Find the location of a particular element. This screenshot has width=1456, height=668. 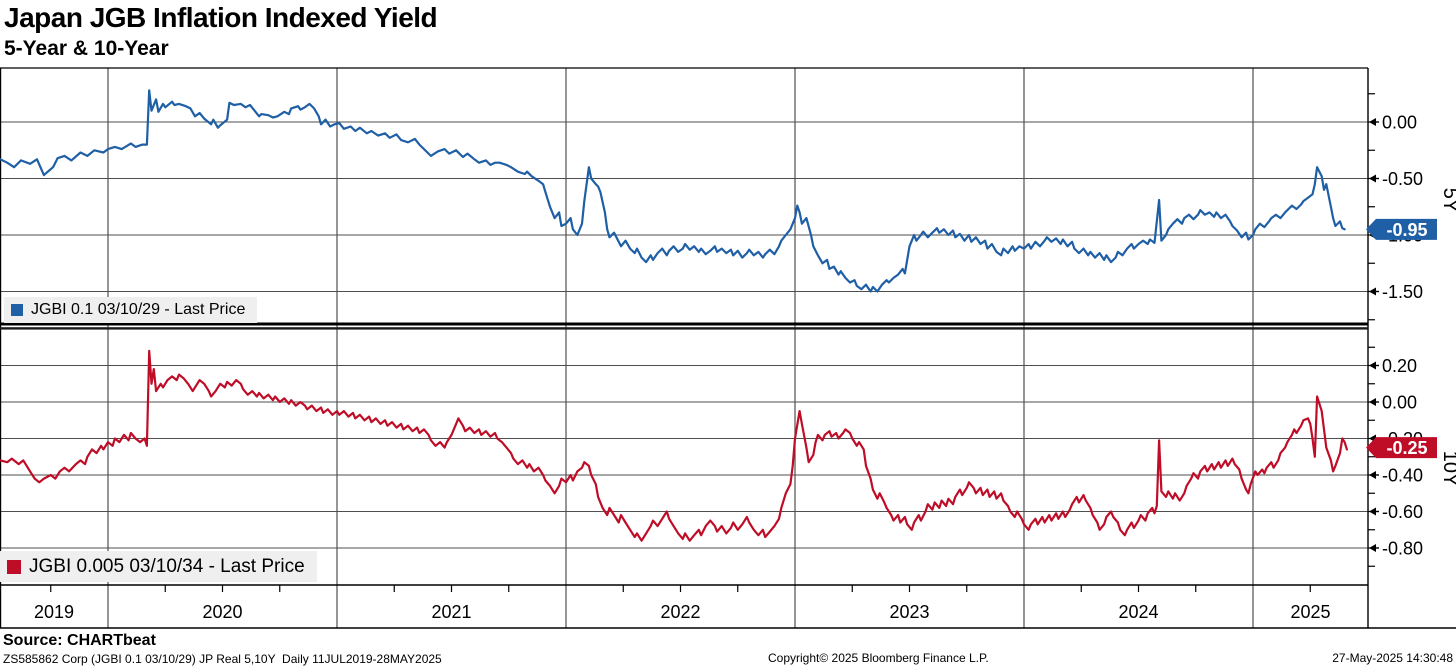

legend-5y: JGBI 0.1 03/10/29 - Last Price is located at coordinates (131, 310).